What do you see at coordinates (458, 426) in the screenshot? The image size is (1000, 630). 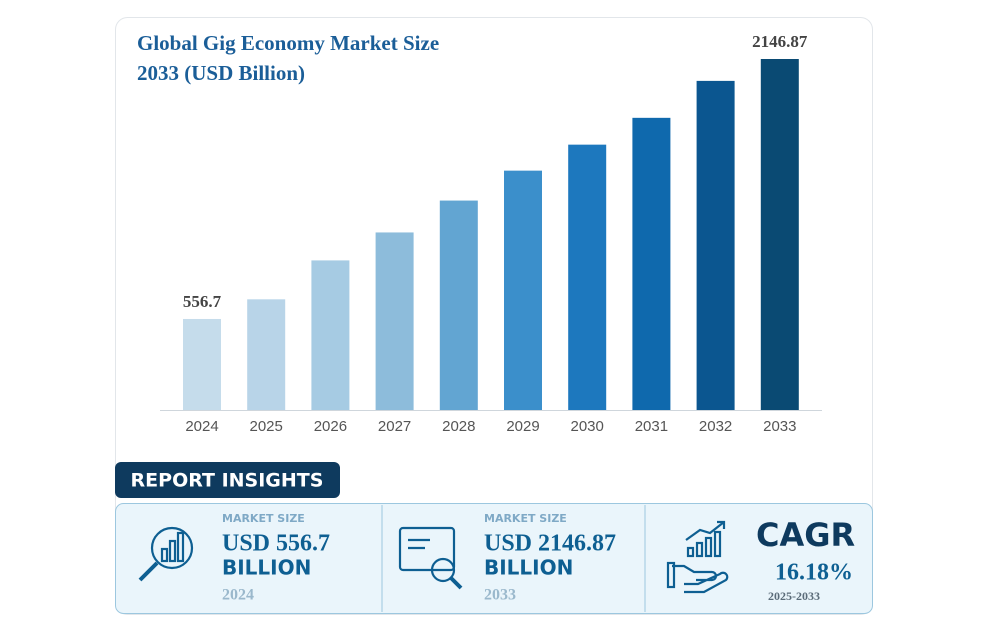 I see `x-tick-label: 2028` at bounding box center [458, 426].